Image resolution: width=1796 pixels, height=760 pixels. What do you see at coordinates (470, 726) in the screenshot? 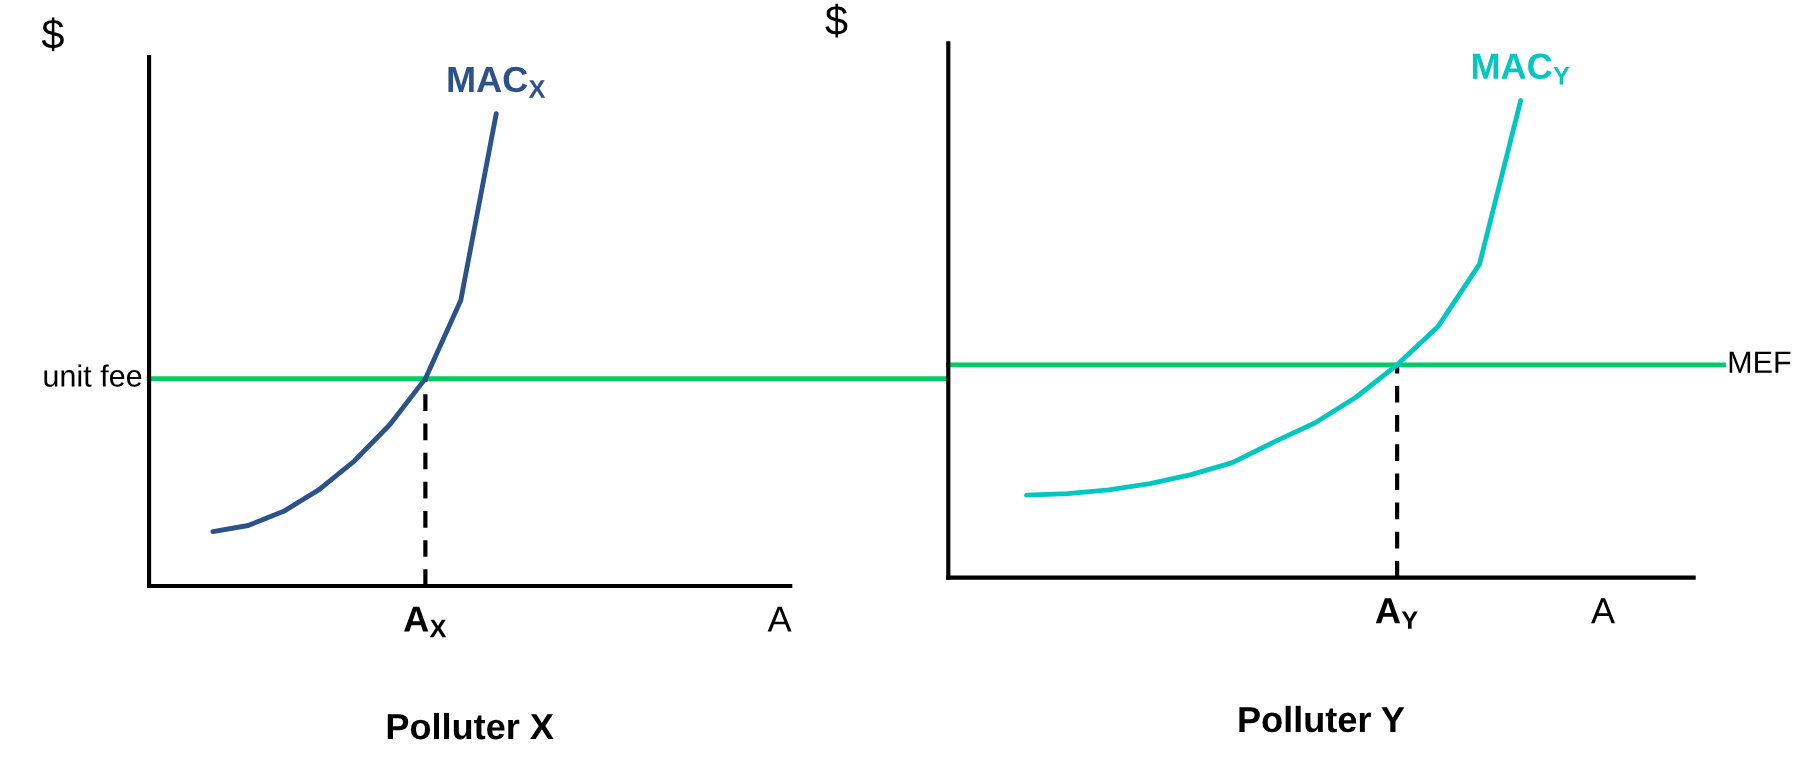
I see `text: Polluter X` at bounding box center [470, 726].